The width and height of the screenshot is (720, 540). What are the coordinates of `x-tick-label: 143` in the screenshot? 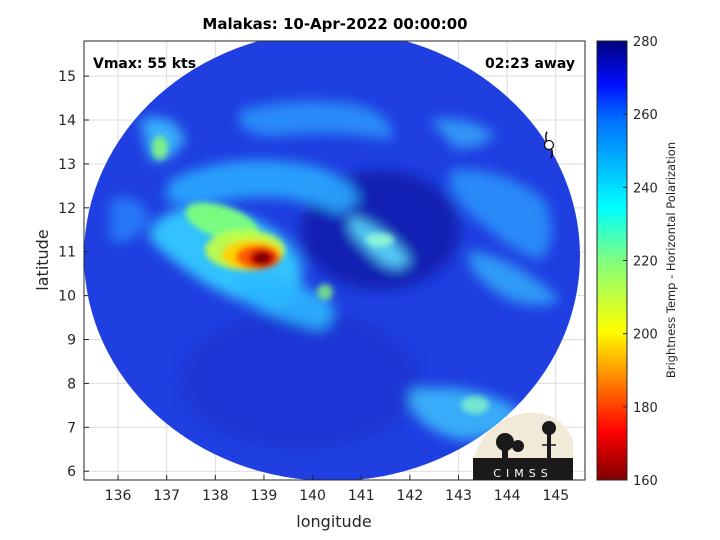 It's located at (458, 496).